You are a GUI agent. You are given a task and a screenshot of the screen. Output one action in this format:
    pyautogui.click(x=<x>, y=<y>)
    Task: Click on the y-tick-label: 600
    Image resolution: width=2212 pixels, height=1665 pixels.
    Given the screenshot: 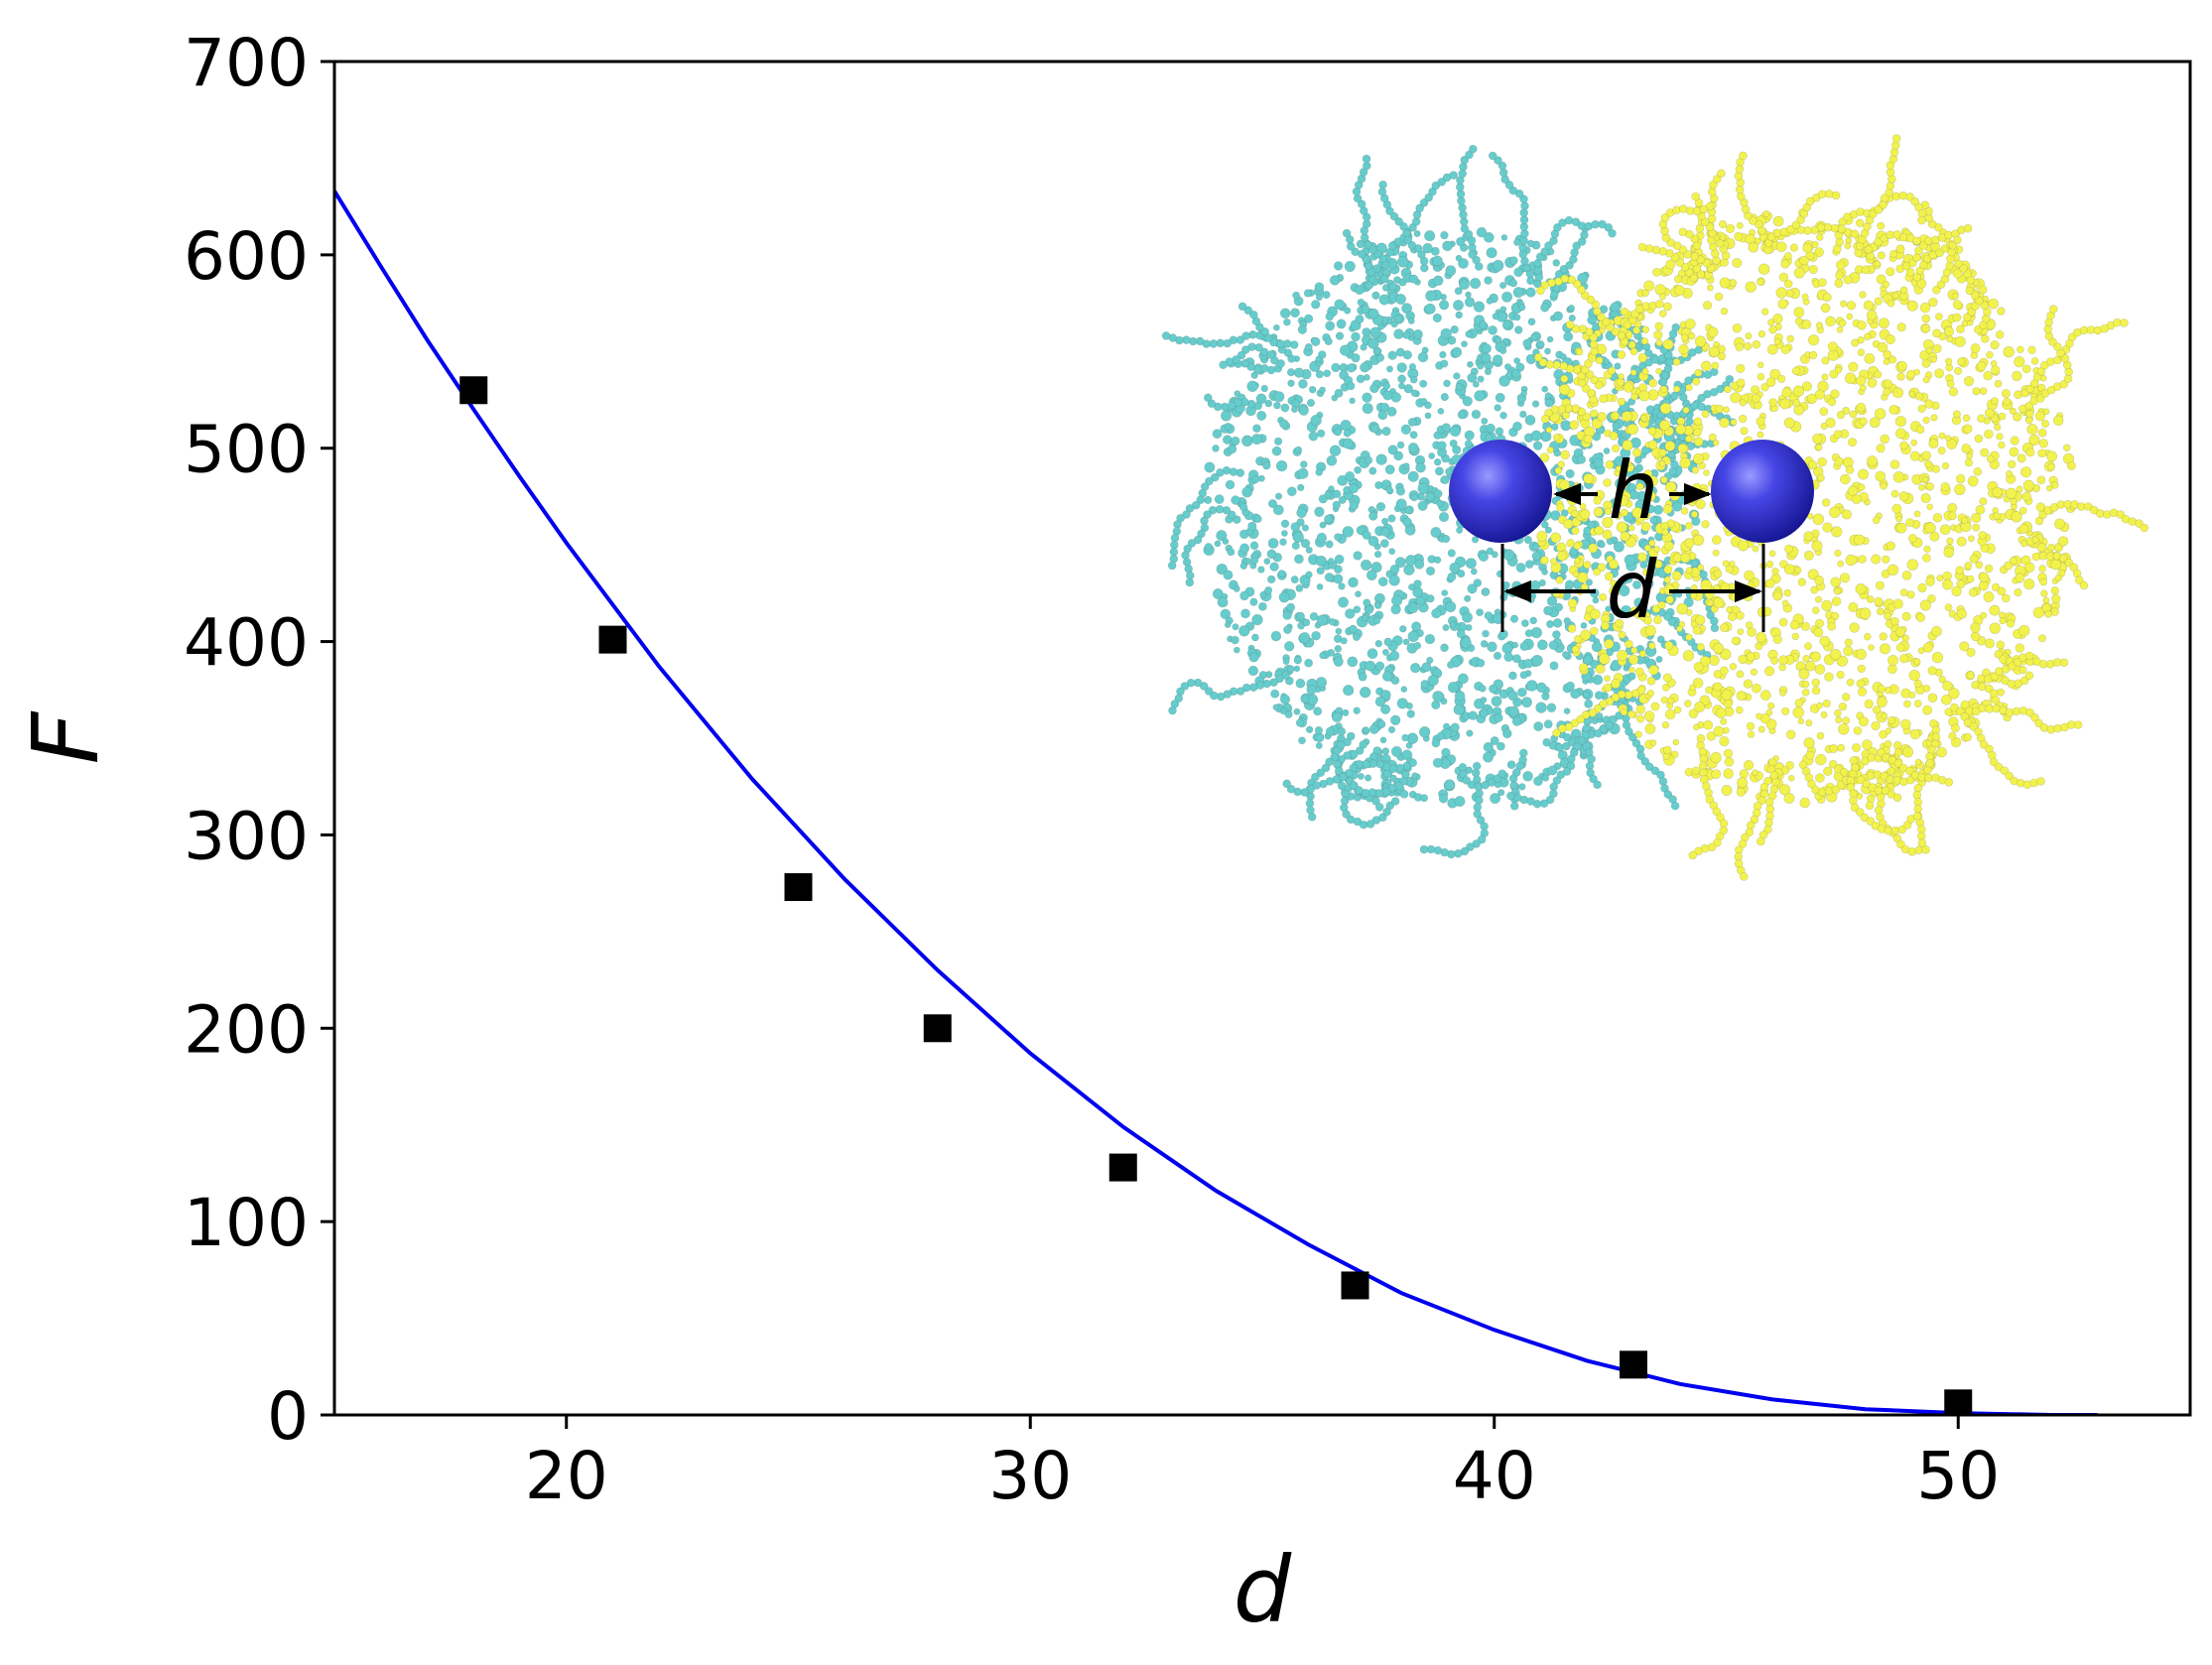 What is the action you would take?
    pyautogui.click(x=246, y=256)
    